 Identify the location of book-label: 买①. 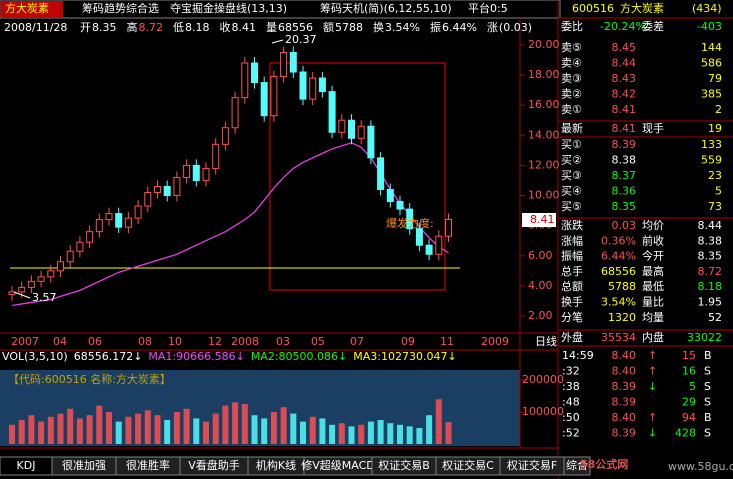
(571, 144).